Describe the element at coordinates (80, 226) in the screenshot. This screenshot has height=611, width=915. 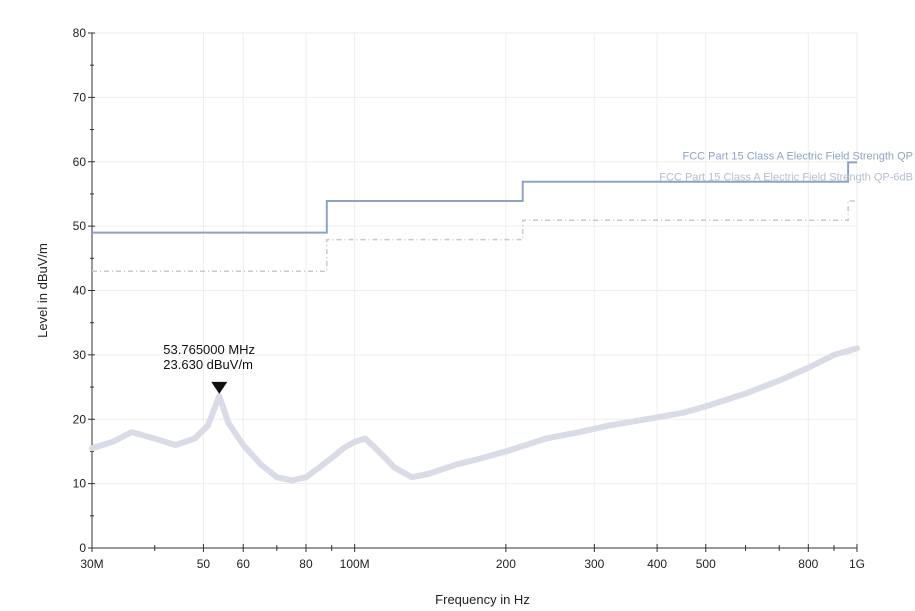
I see `y-tick-label: 50` at that location.